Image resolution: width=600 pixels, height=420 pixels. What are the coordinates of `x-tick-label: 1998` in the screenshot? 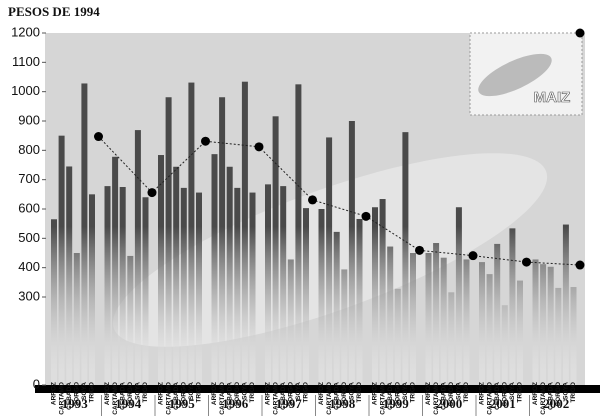 It's located at (342, 403).